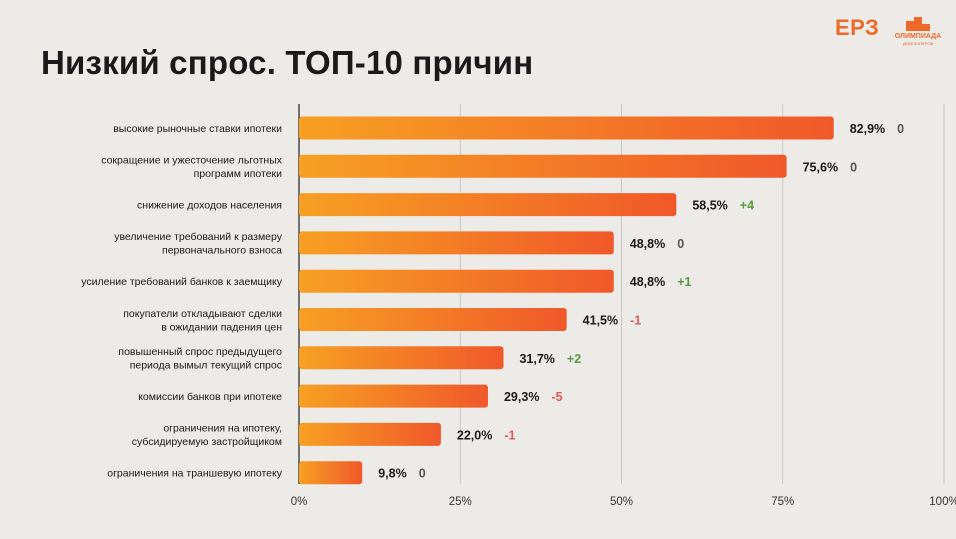  Describe the element at coordinates (392, 474) in the screenshot. I see `value-label: 9,8%` at that location.